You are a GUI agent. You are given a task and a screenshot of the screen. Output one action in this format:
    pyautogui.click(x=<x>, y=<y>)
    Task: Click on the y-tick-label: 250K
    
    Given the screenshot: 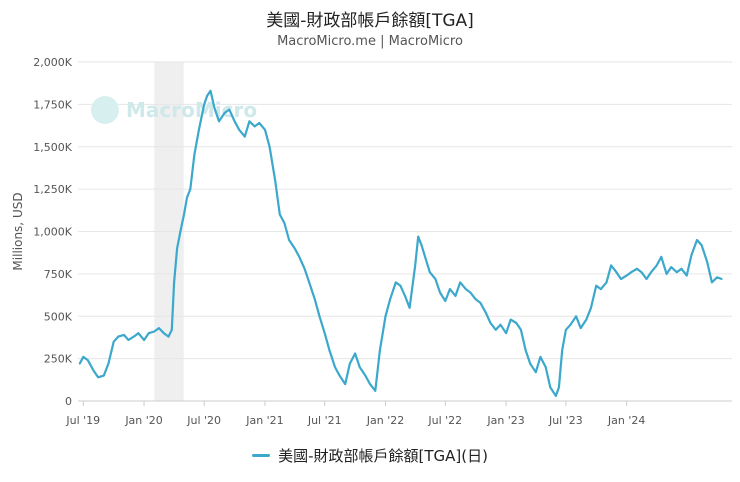 What is the action you would take?
    pyautogui.click(x=58, y=359)
    